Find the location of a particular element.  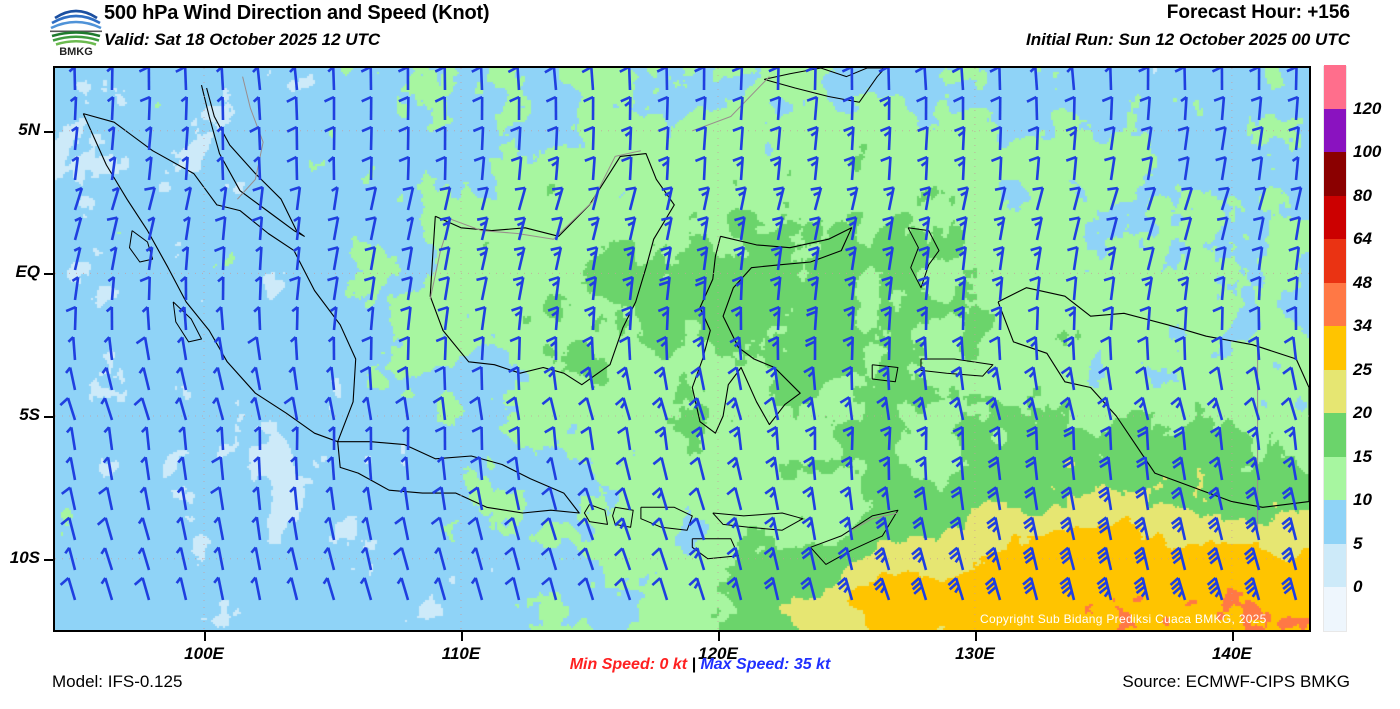

speed-summary: Min Speed: 0 kt | Max Speed: 35 kt is located at coordinates (700, 665).